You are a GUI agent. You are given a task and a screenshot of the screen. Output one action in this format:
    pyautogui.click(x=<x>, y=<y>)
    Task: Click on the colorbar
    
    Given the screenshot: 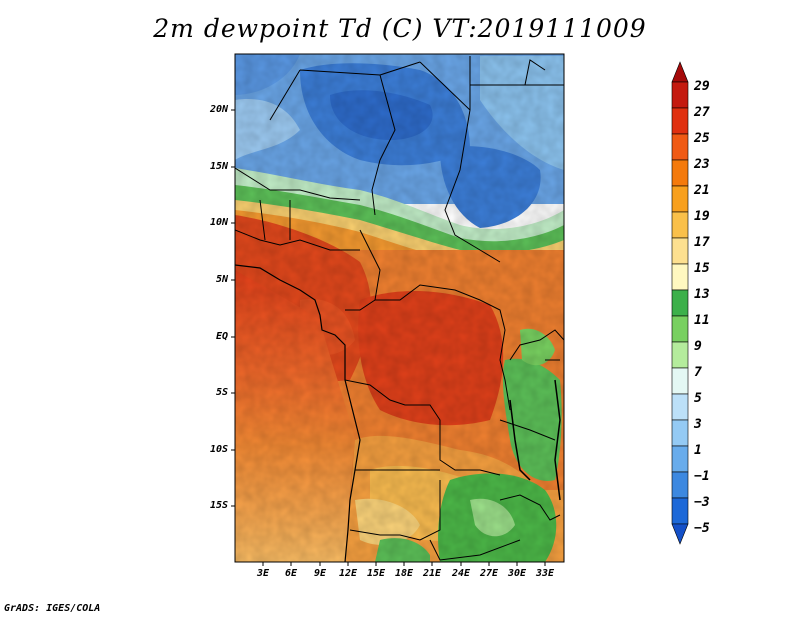 What is the action you would take?
    pyautogui.click(x=680, y=303)
    